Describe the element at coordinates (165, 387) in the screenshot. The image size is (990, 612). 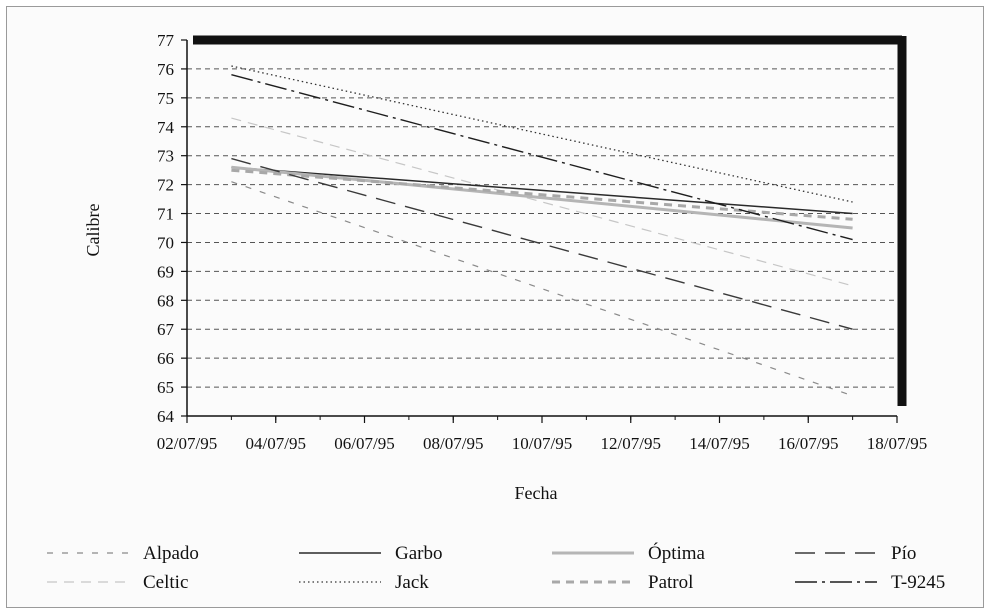
I see `y-tick-label: 65` at that location.